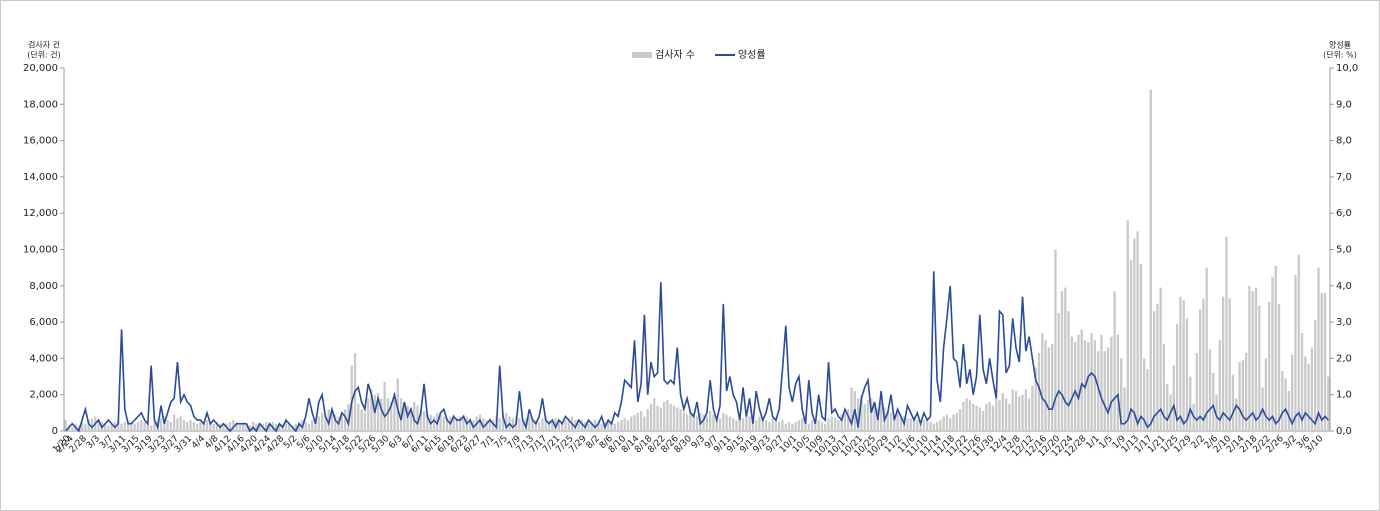 The width and height of the screenshot is (1380, 511). I want to click on y-tick-label: 4,000, so click(43, 358).